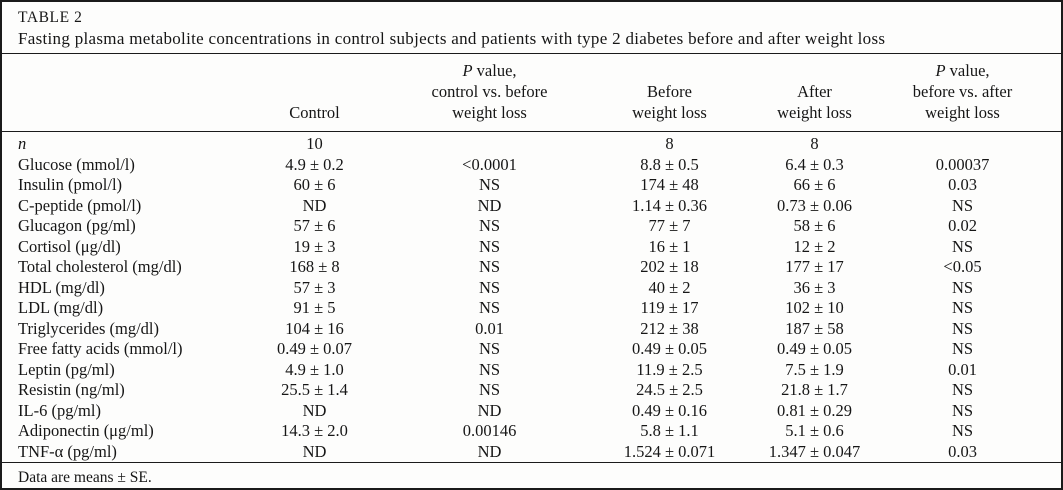 Image resolution: width=1063 pixels, height=490 pixels. Describe the element at coordinates (66, 369) in the screenshot. I see `row-label: Leptin (pg/ml)` at that location.